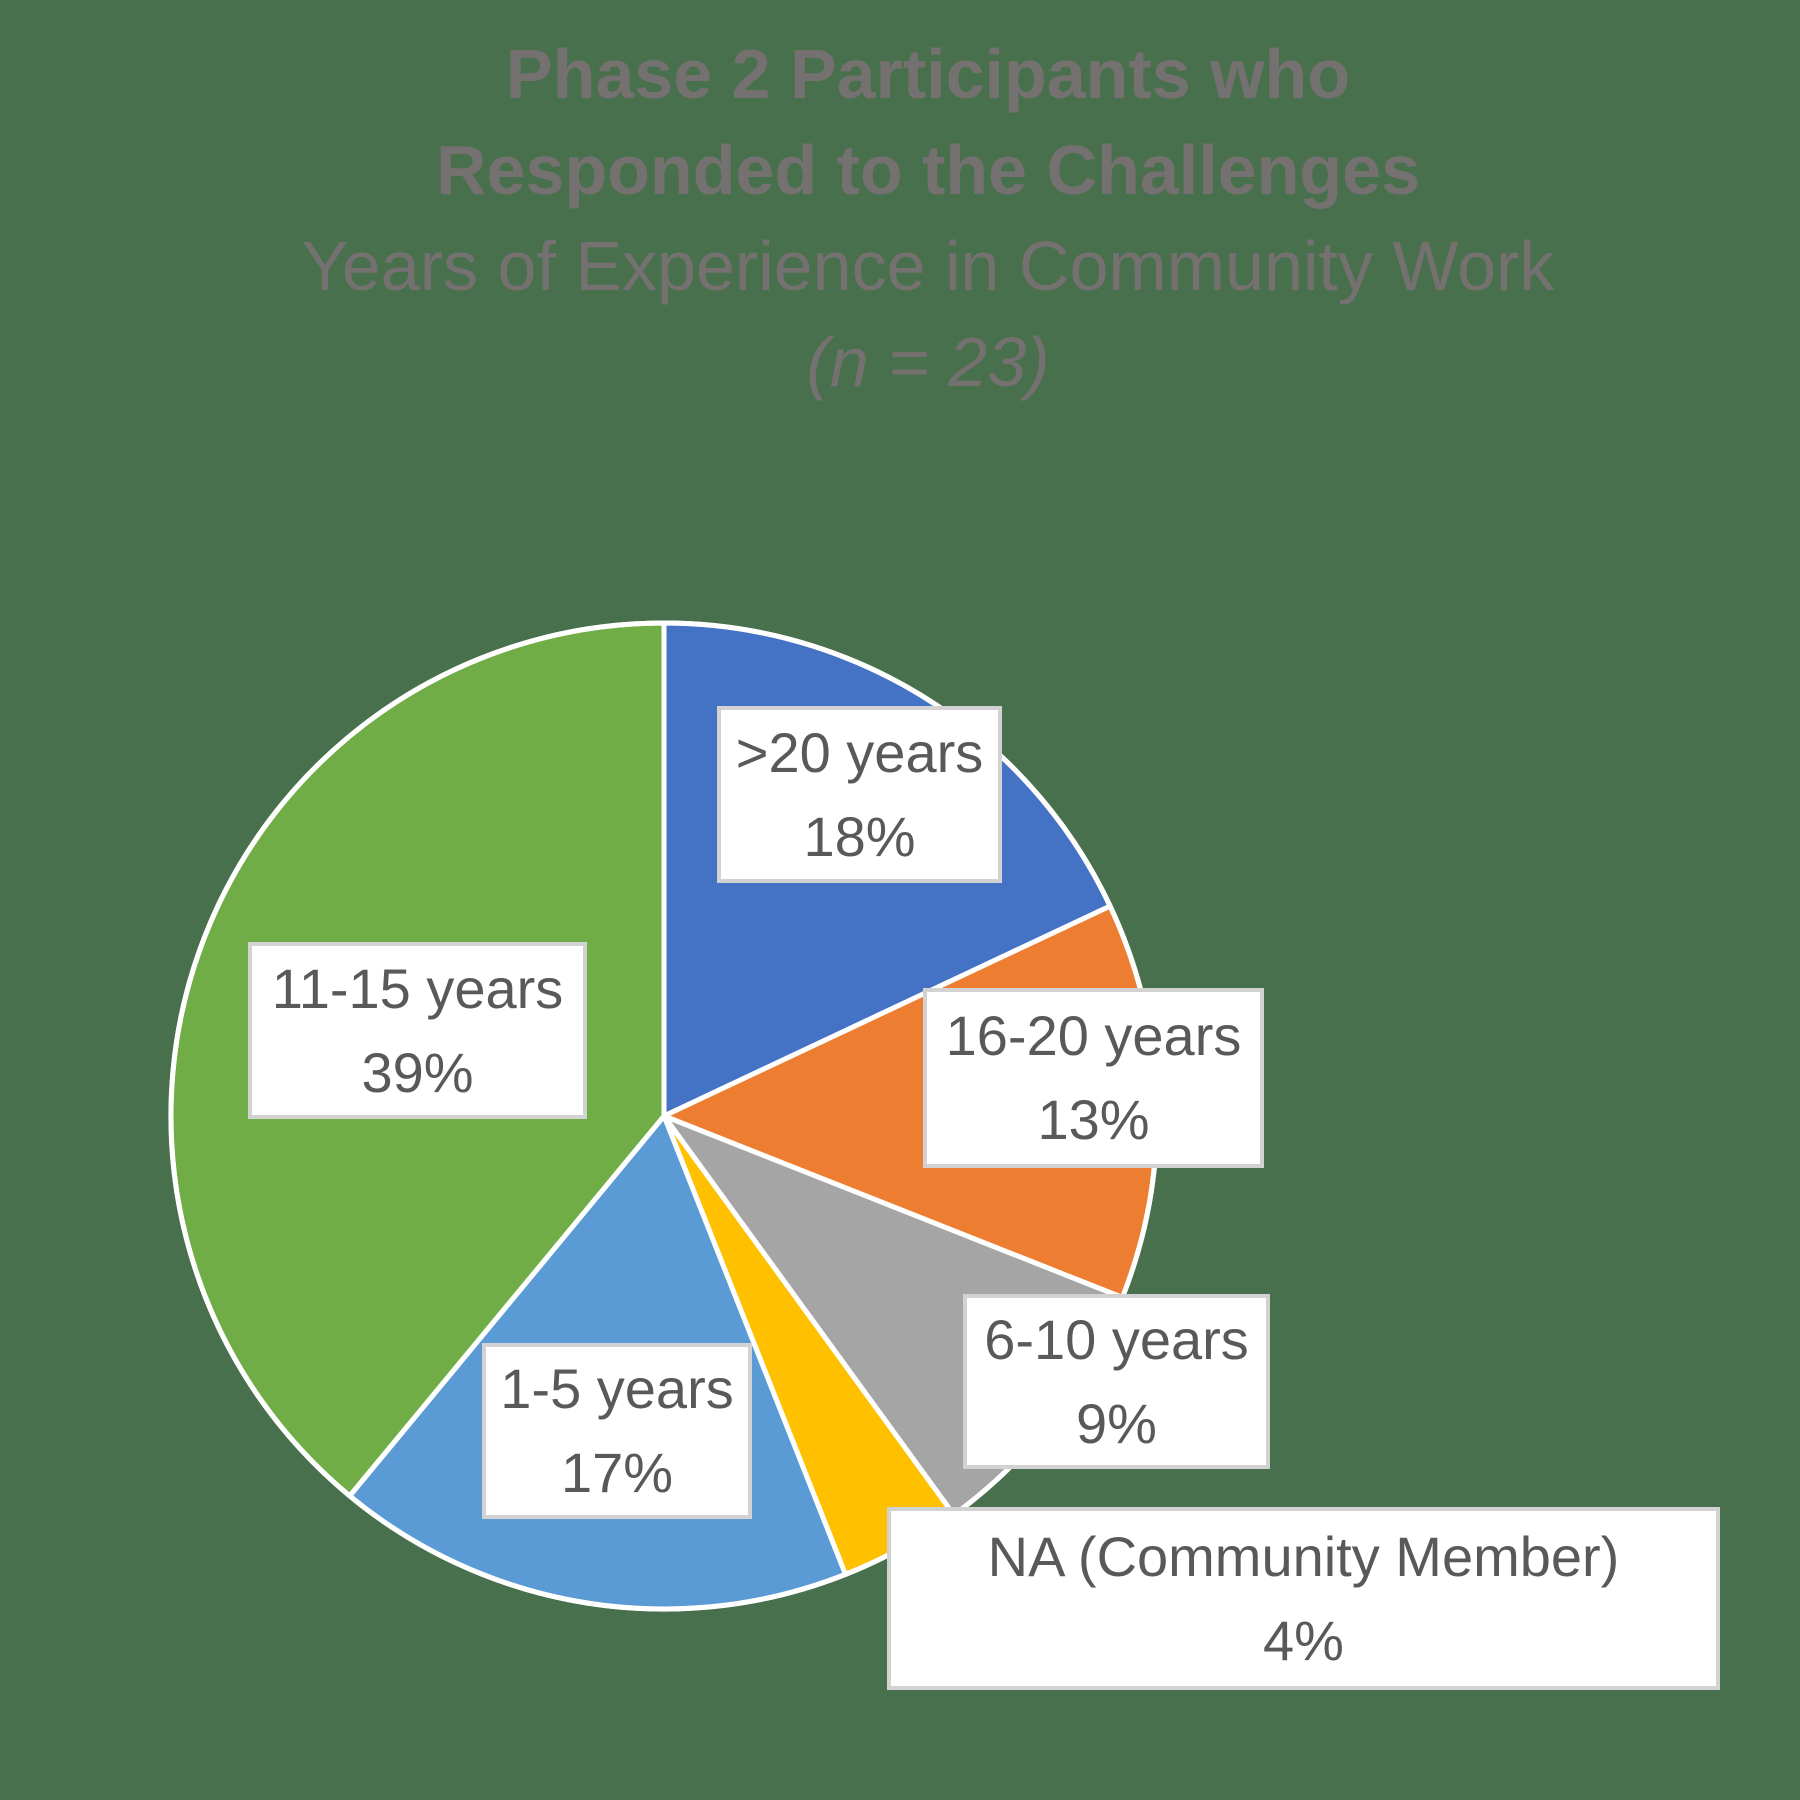 This screenshot has height=1800, width=1800. I want to click on data-label-gt20-years: >20 years 18%, so click(859, 794).